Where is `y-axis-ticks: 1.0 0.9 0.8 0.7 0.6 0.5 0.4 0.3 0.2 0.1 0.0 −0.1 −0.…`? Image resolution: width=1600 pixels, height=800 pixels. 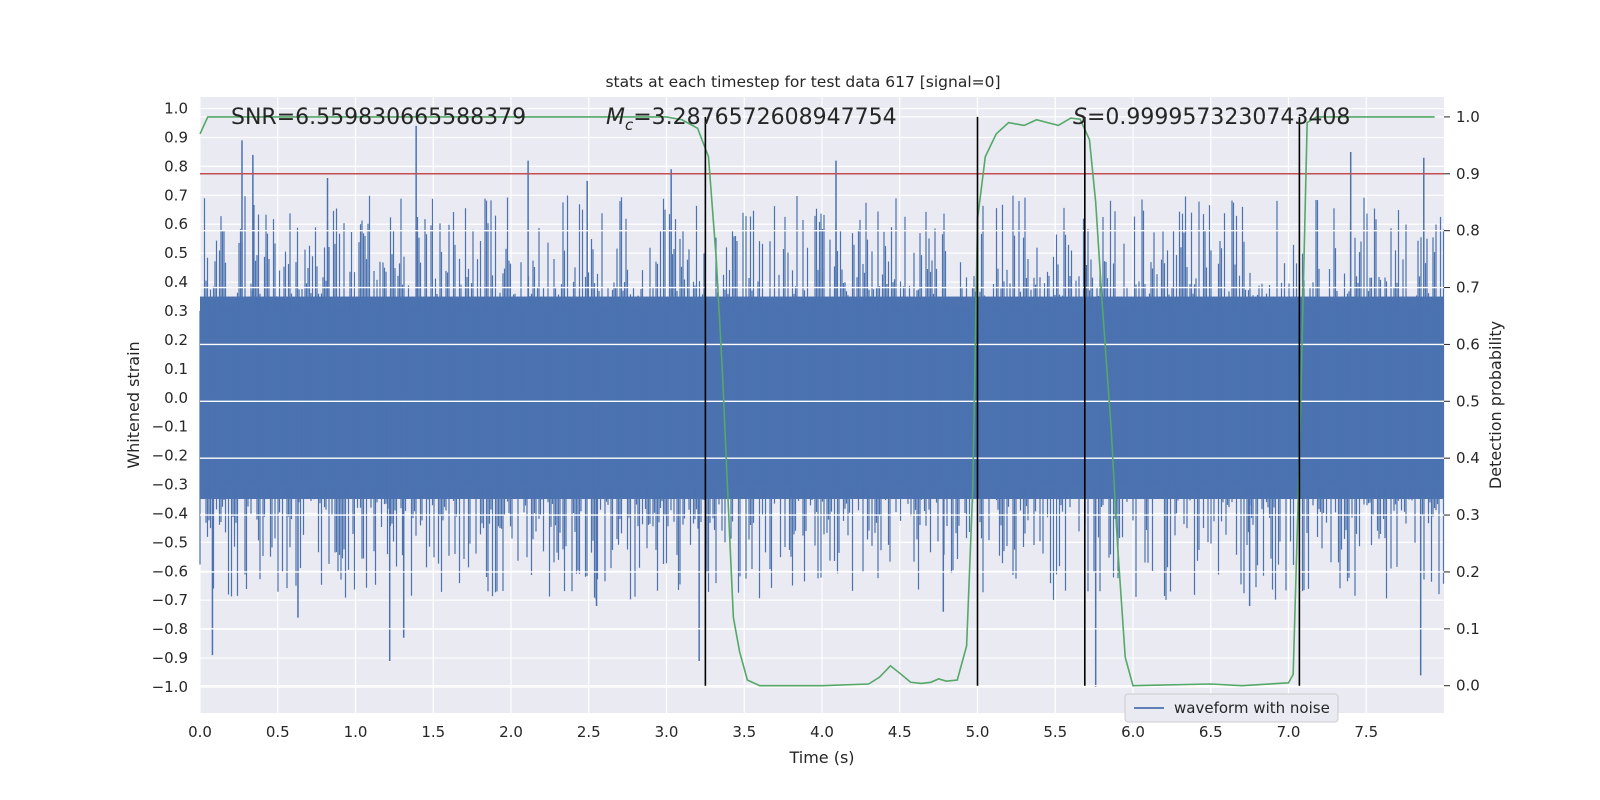
y-axis-ticks: 1.0 0.9 0.8 0.7 0.6 0.5 0.4 0.3 0.2 0.1 0.0 −0.1 −0.… is located at coordinates (170, 398).